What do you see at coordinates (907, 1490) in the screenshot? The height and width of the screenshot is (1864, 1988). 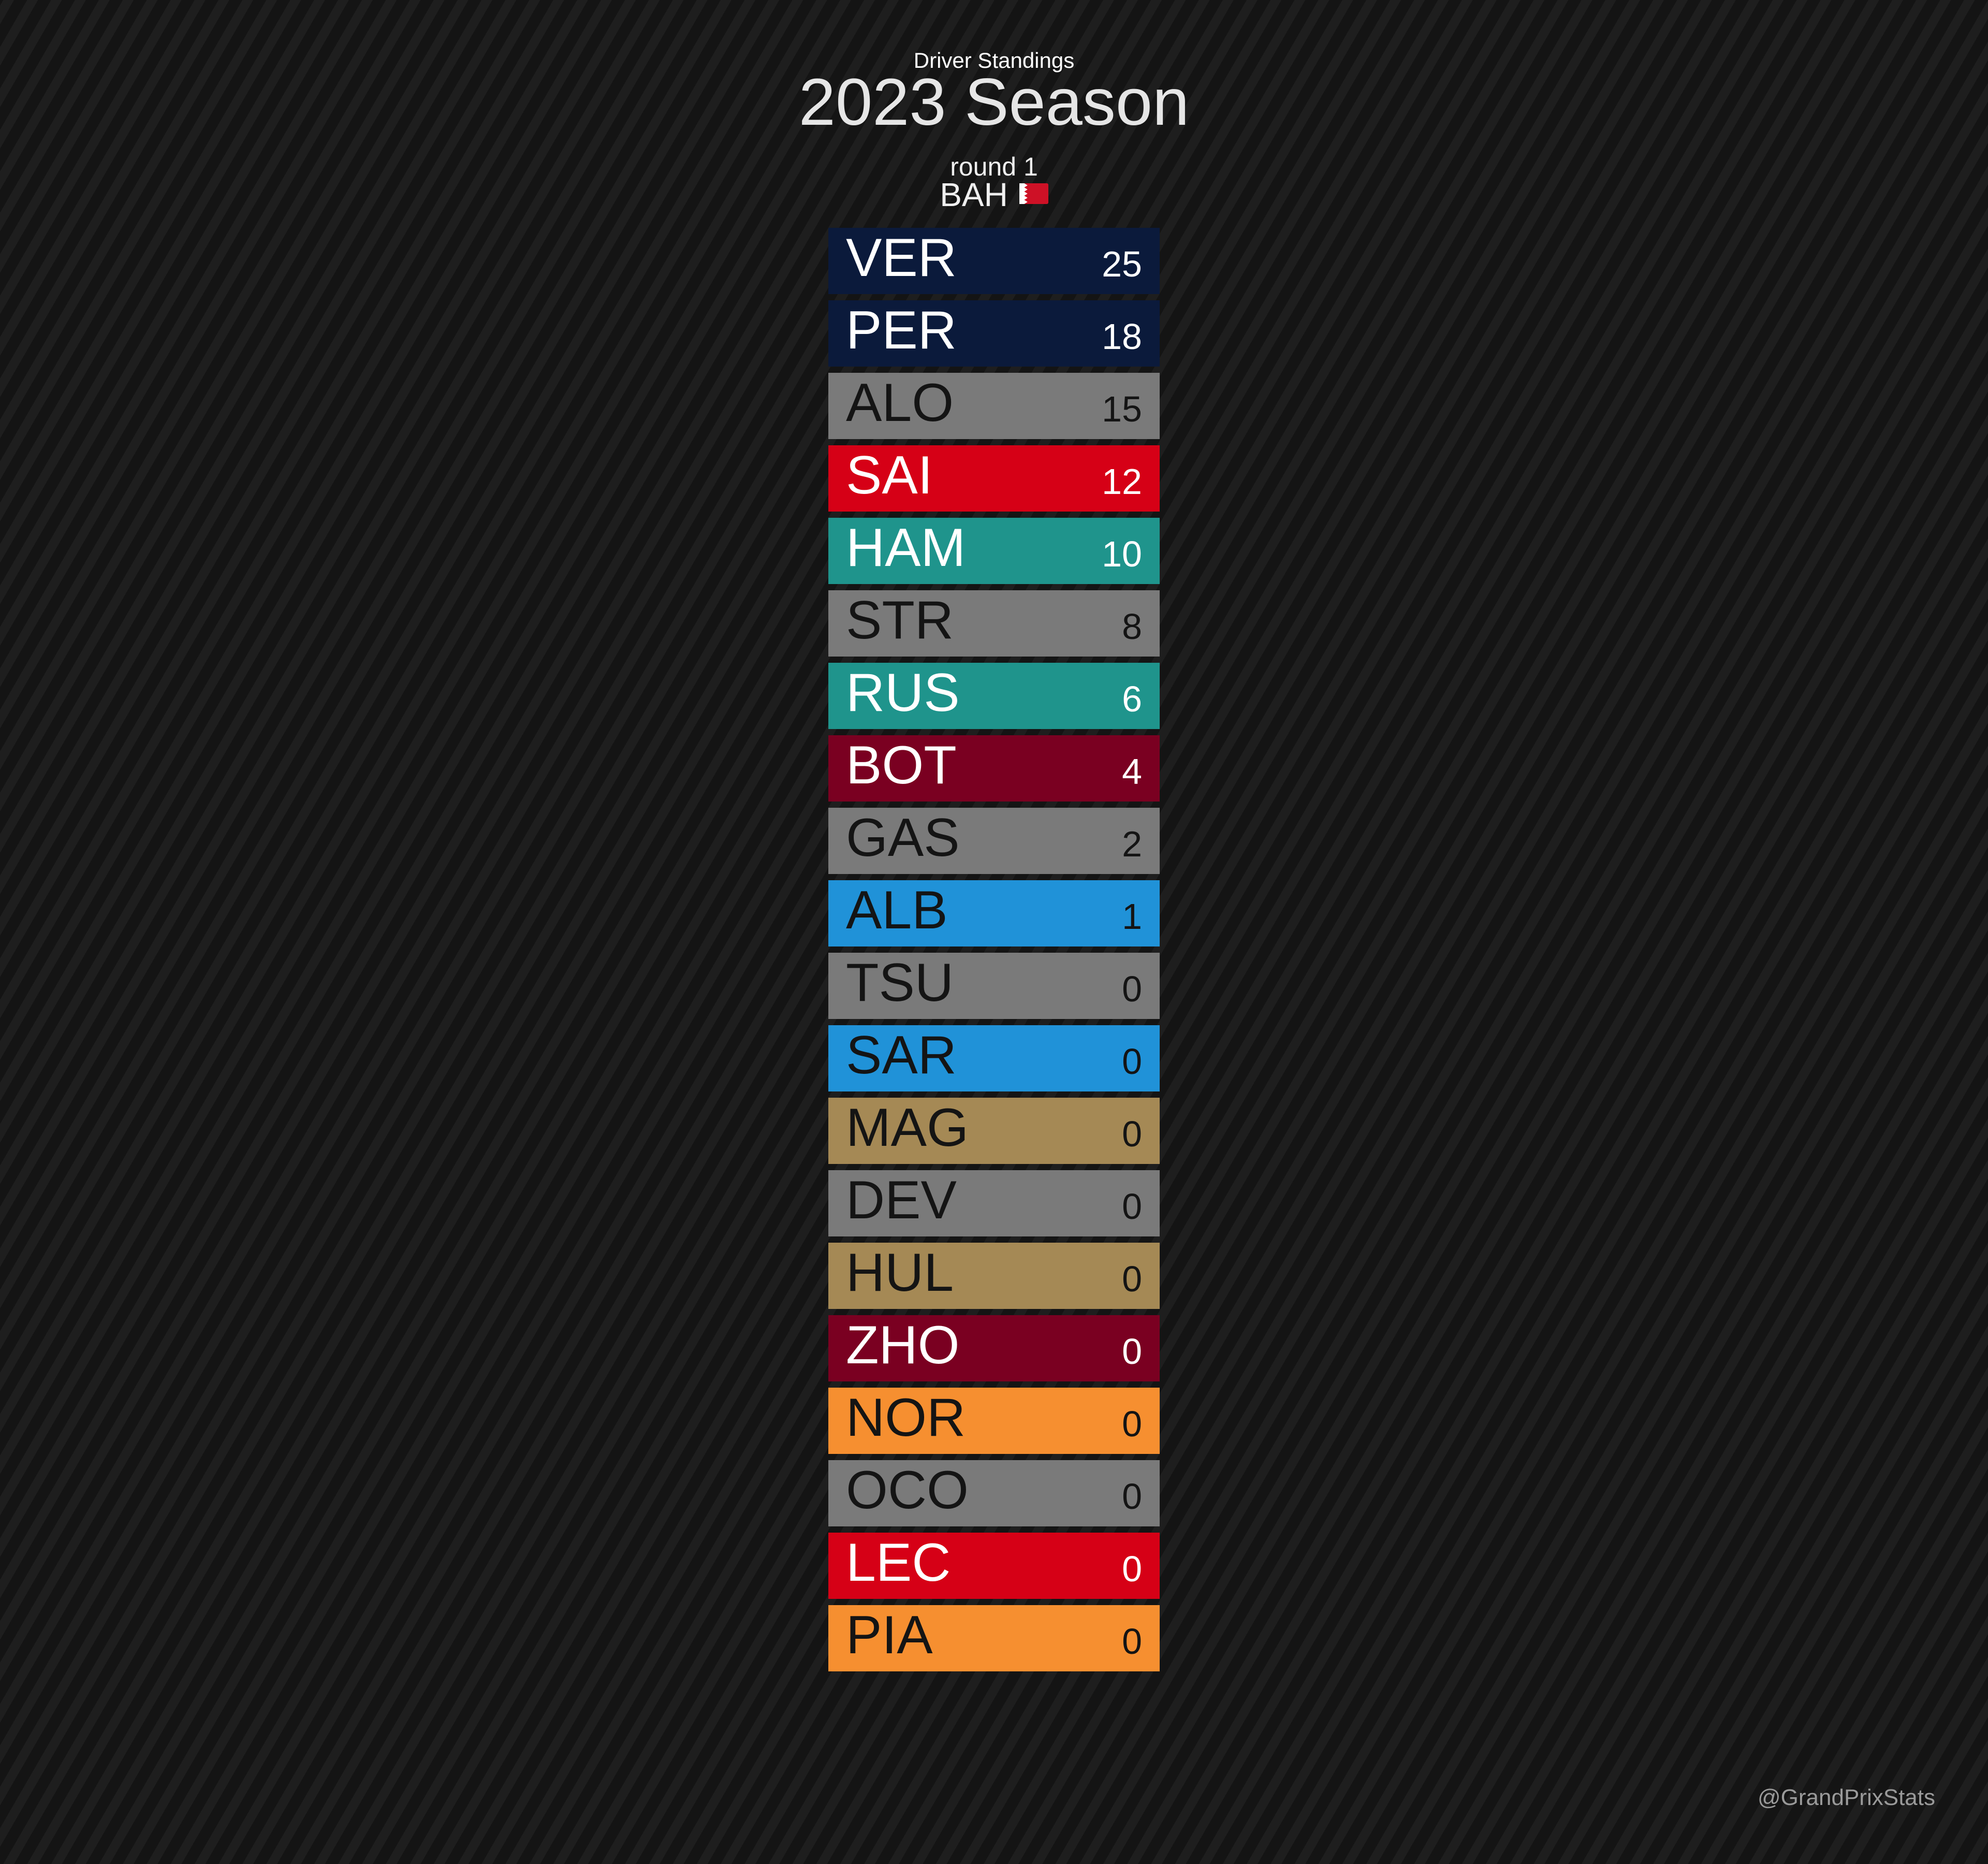 I see `driver-code: OCO` at bounding box center [907, 1490].